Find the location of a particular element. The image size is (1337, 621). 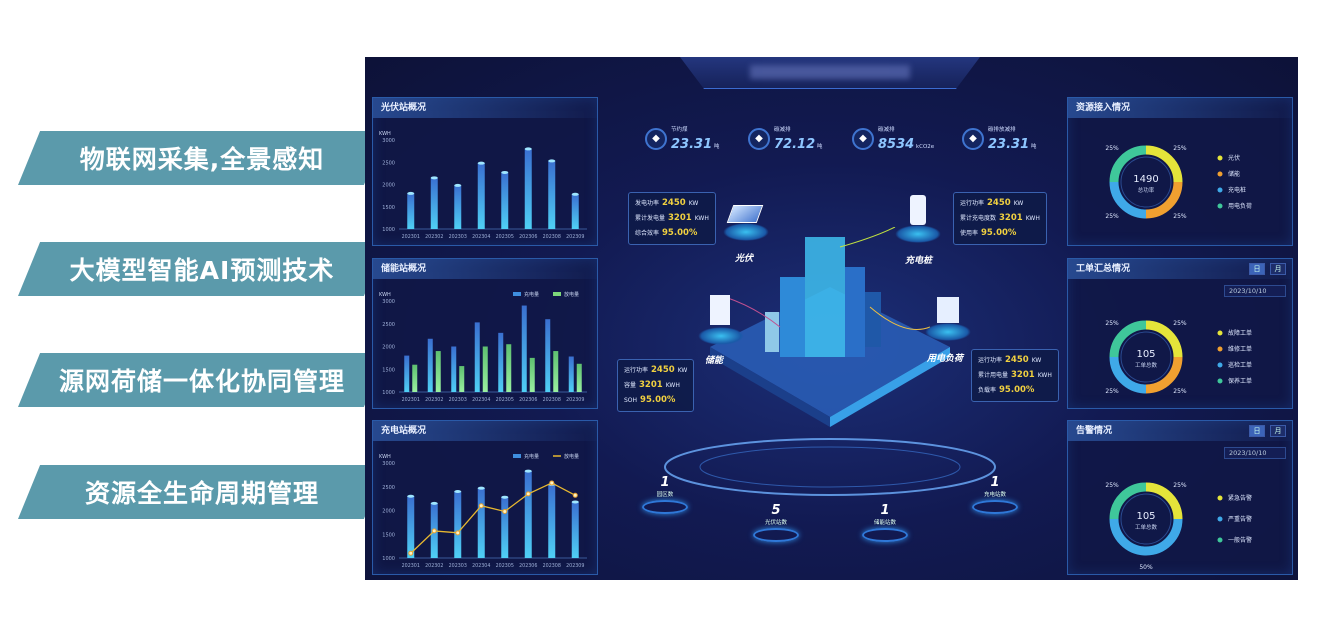

info-label: 发电功率 is located at coordinates (647, 203).